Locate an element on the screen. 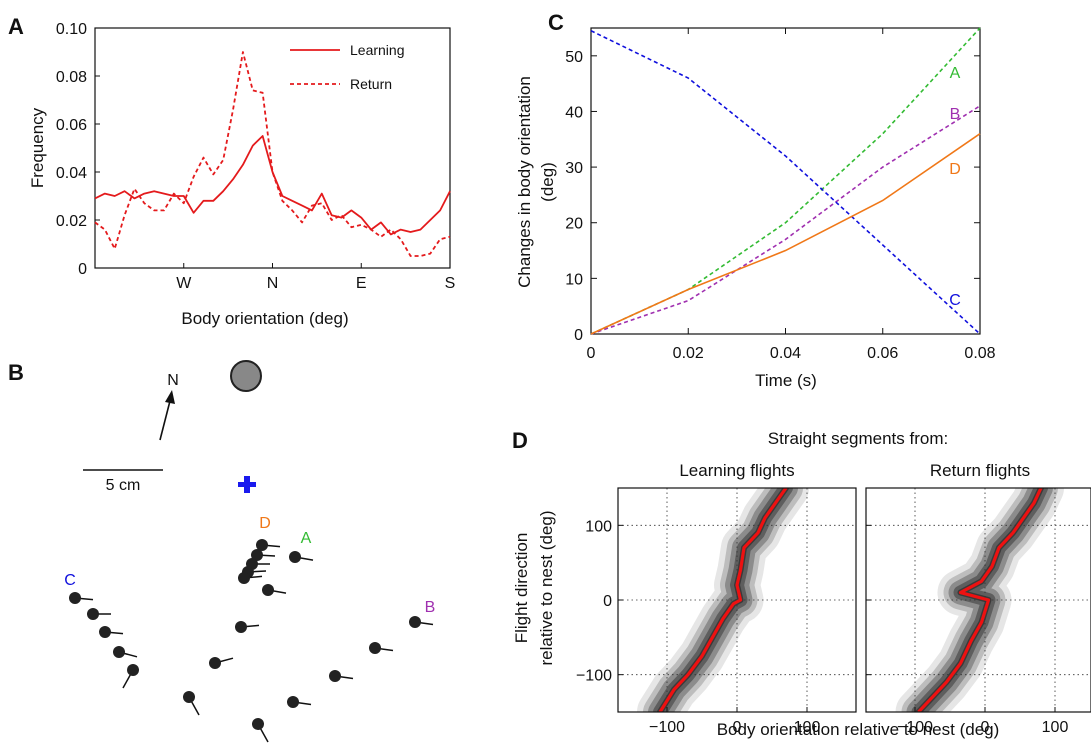 This screenshot has width=1091, height=745. panel-a-xlabel: Body orientation (deg) is located at coordinates (264, 318).